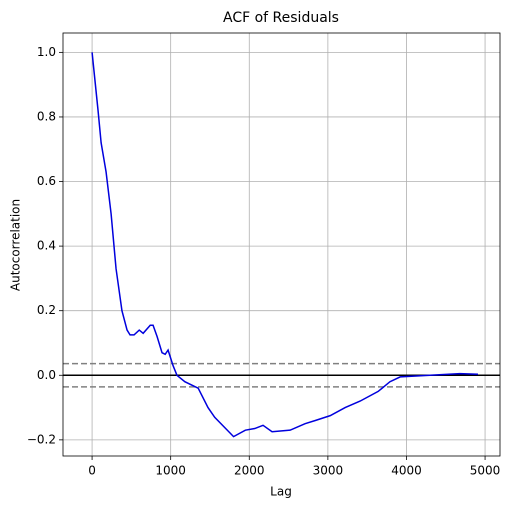  What do you see at coordinates (46, 181) in the screenshot?
I see `y-tick-label: 0.6` at bounding box center [46, 181].